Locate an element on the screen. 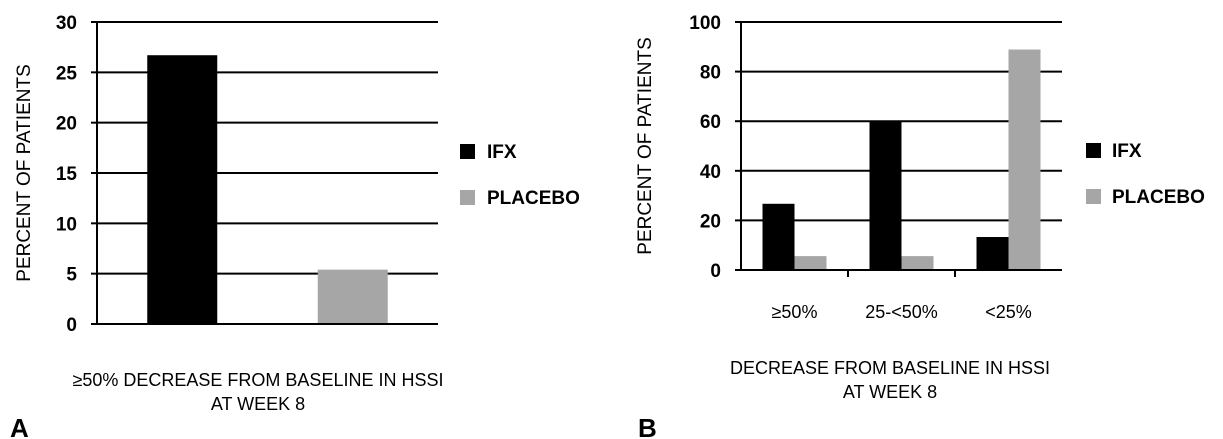  a-y-tick-label: 15 is located at coordinates (67, 174).